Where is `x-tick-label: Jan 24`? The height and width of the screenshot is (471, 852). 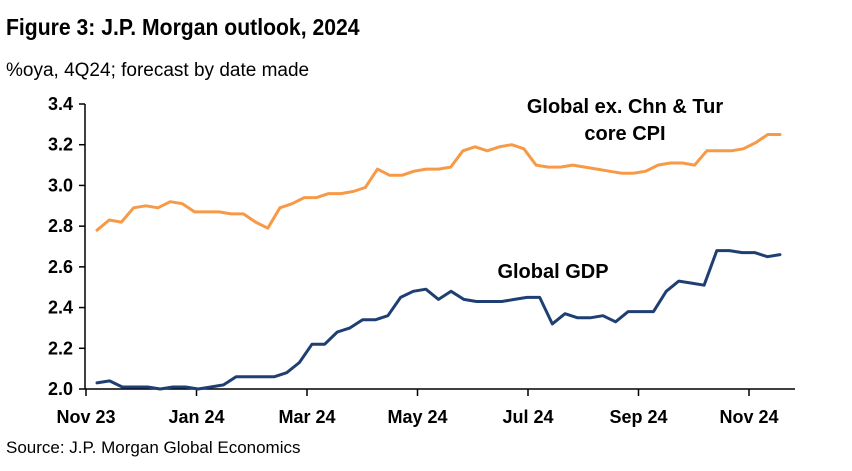
x-tick-label: Jan 24 is located at coordinates (196, 417).